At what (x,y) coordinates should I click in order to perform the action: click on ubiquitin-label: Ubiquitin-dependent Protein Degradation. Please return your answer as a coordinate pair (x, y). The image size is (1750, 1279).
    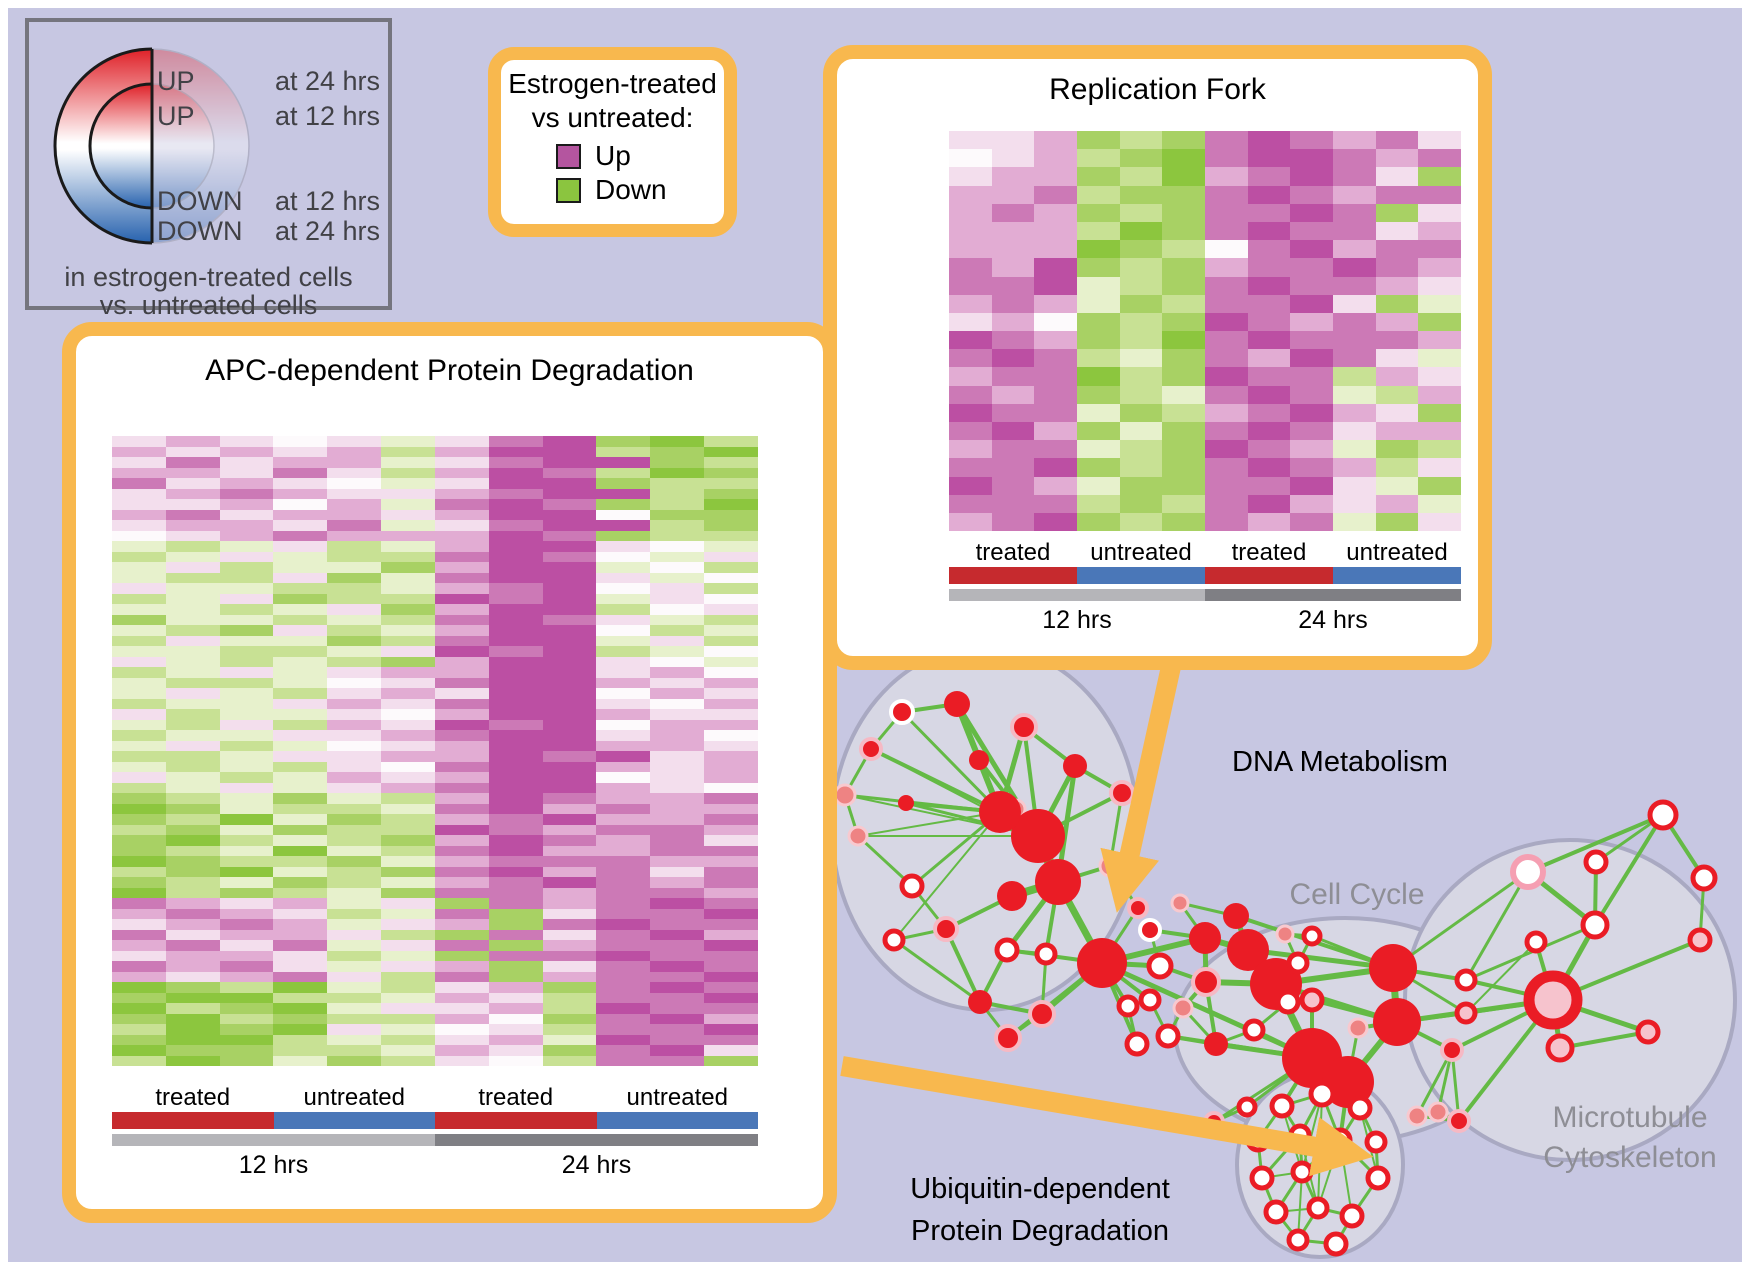
    Looking at the image, I should click on (1040, 1210).